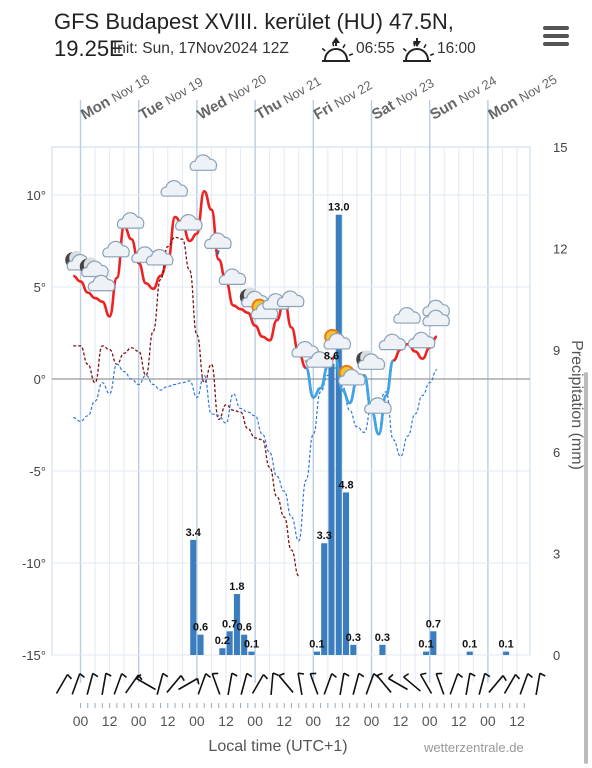 The width and height of the screenshot is (592, 768). I want to click on day-label: Mon Nov 25, so click(522, 97).